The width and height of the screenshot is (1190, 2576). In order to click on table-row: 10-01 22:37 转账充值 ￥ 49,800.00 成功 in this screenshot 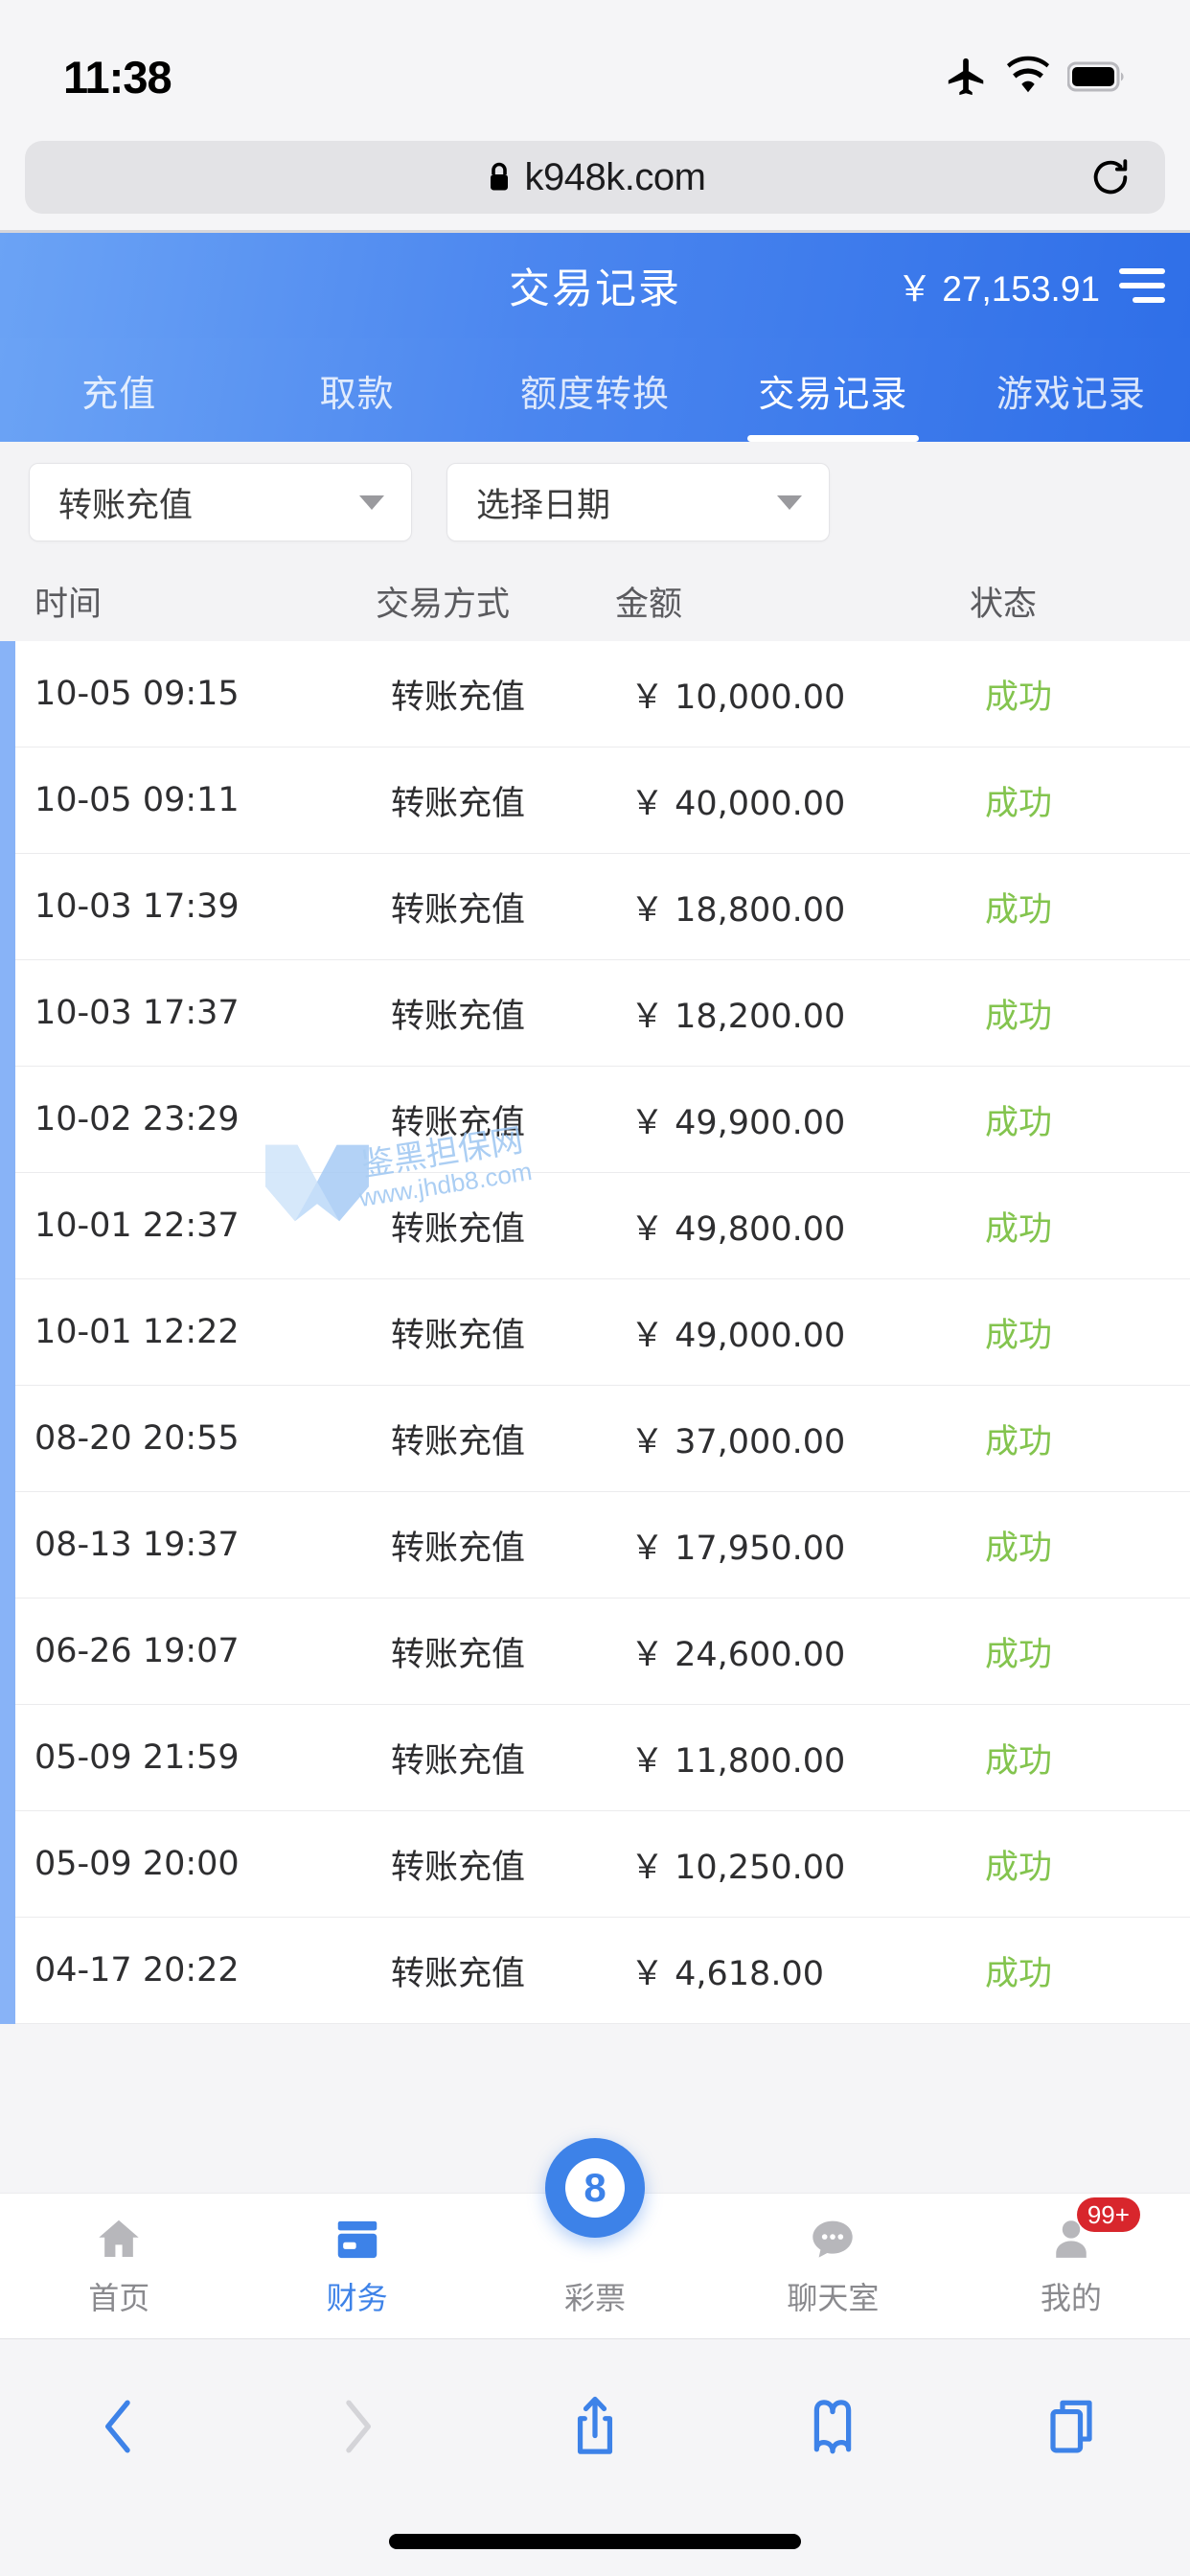, I will do `click(603, 1226)`.